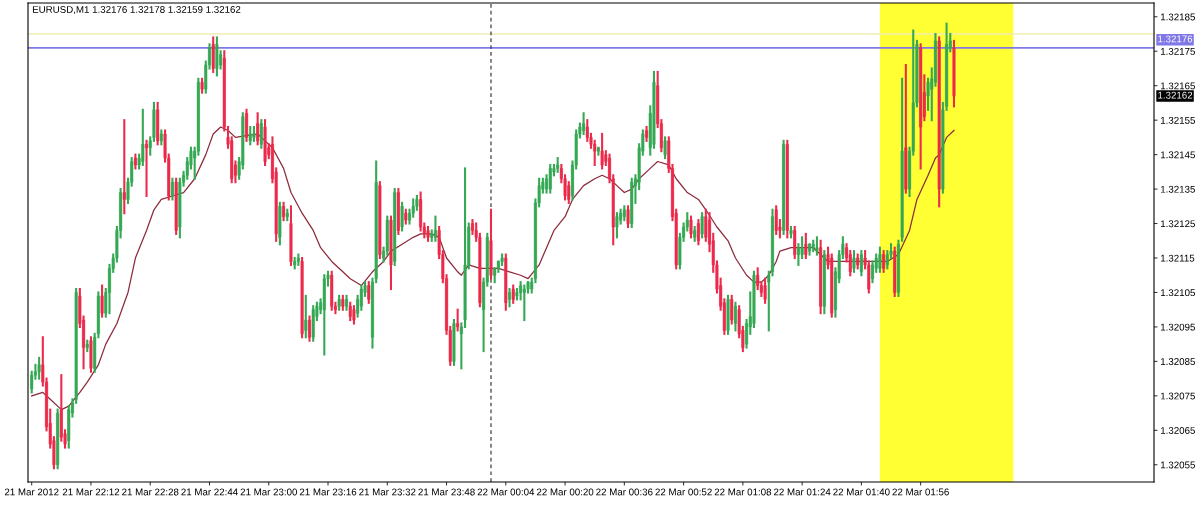 The width and height of the screenshot is (1196, 505). Describe the element at coordinates (1177, 258) in the screenshot. I see `y-tick-label: 1.32115` at that location.